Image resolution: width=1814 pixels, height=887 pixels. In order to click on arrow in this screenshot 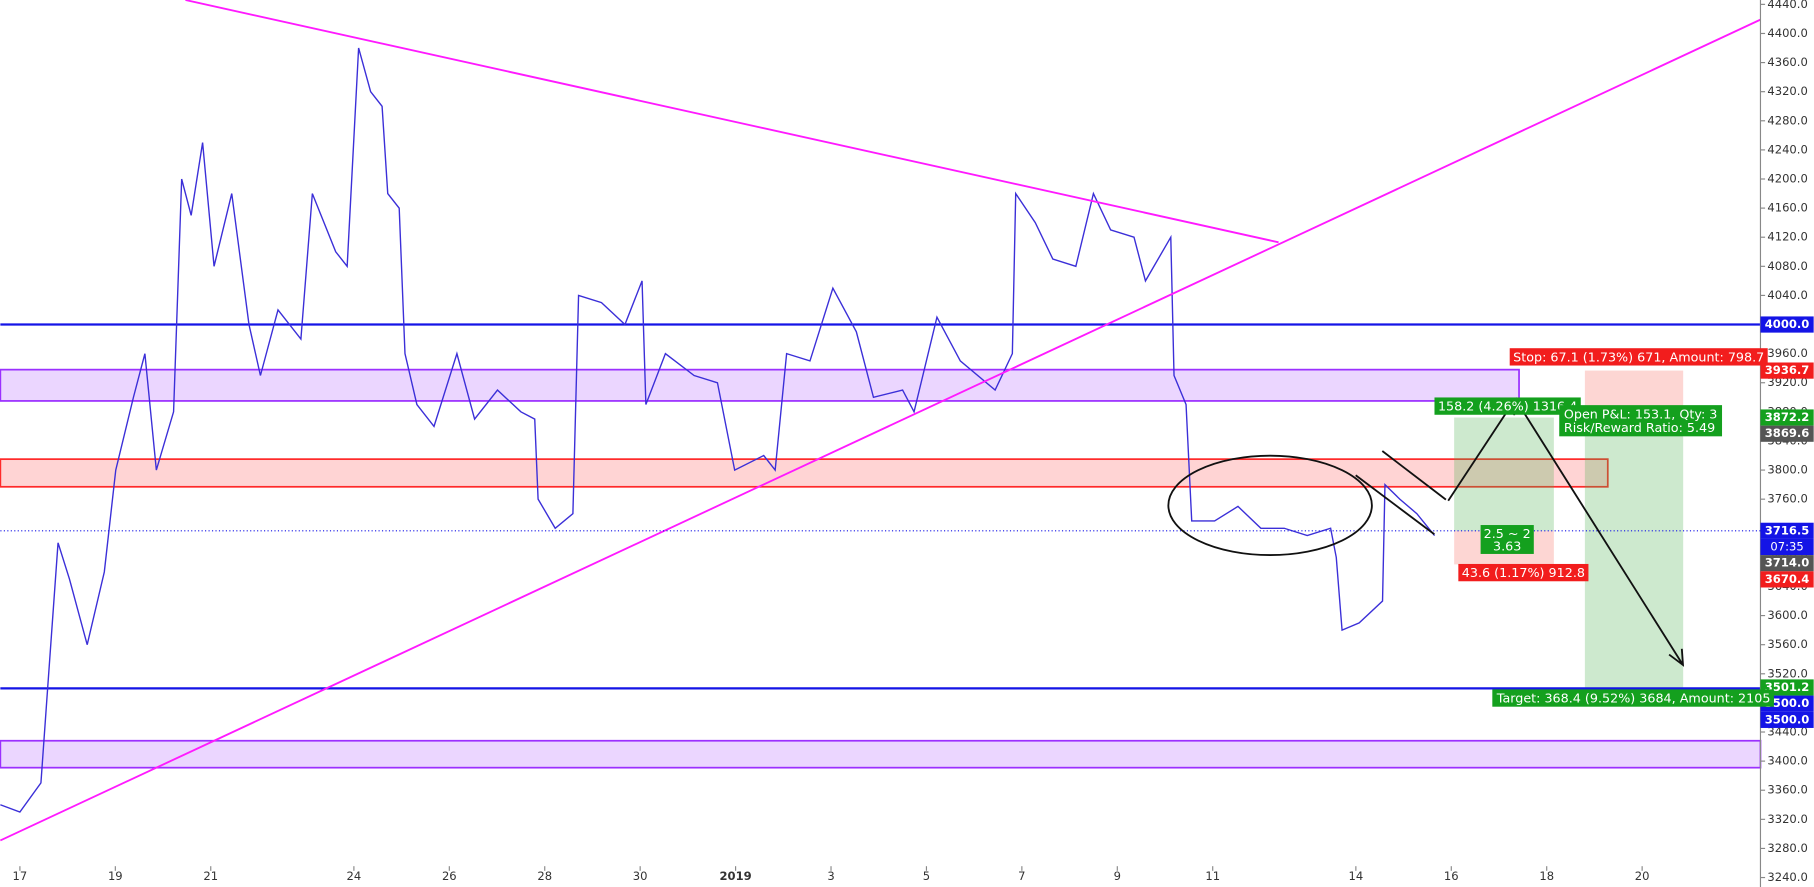, I will do `click(1599, 532)`.